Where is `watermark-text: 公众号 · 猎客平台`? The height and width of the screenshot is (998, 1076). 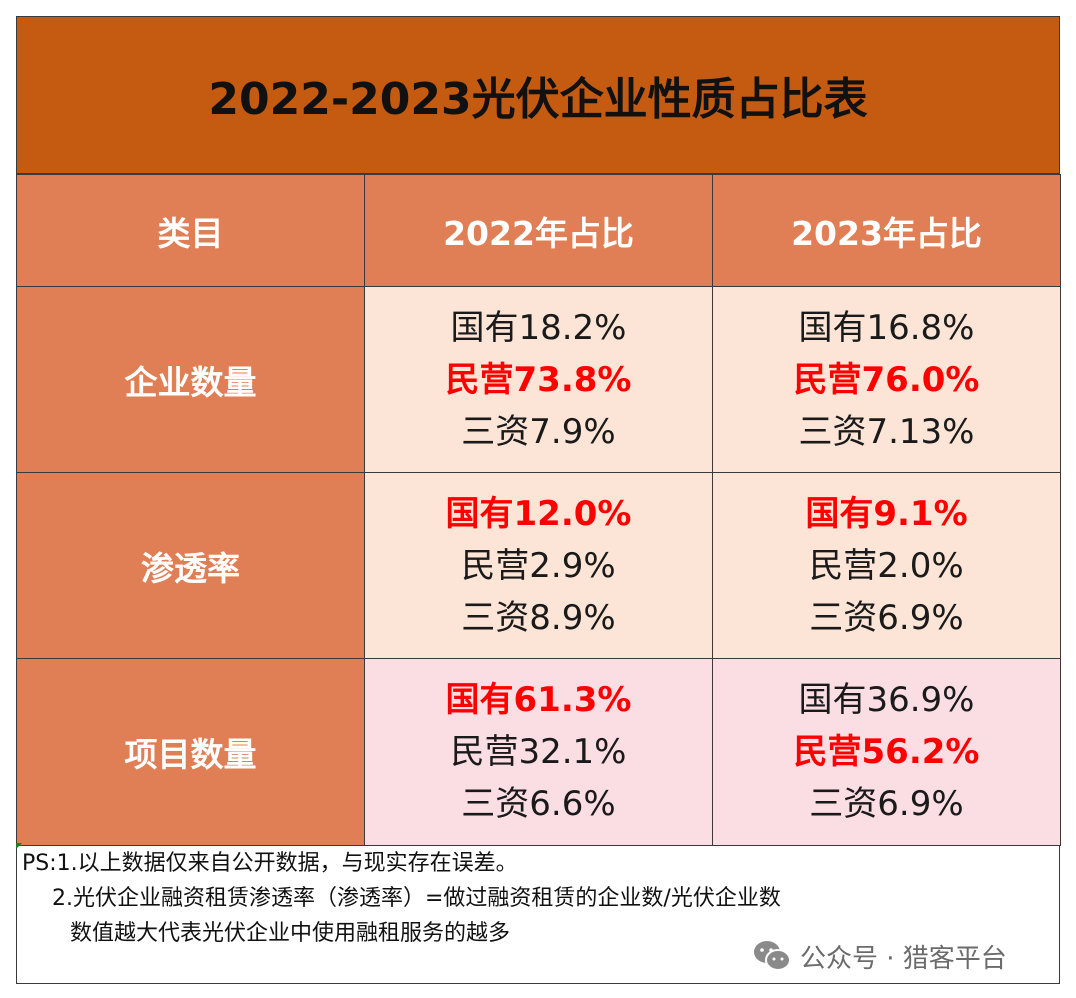
watermark-text: 公众号 · 猎客平台 is located at coordinates (903, 958).